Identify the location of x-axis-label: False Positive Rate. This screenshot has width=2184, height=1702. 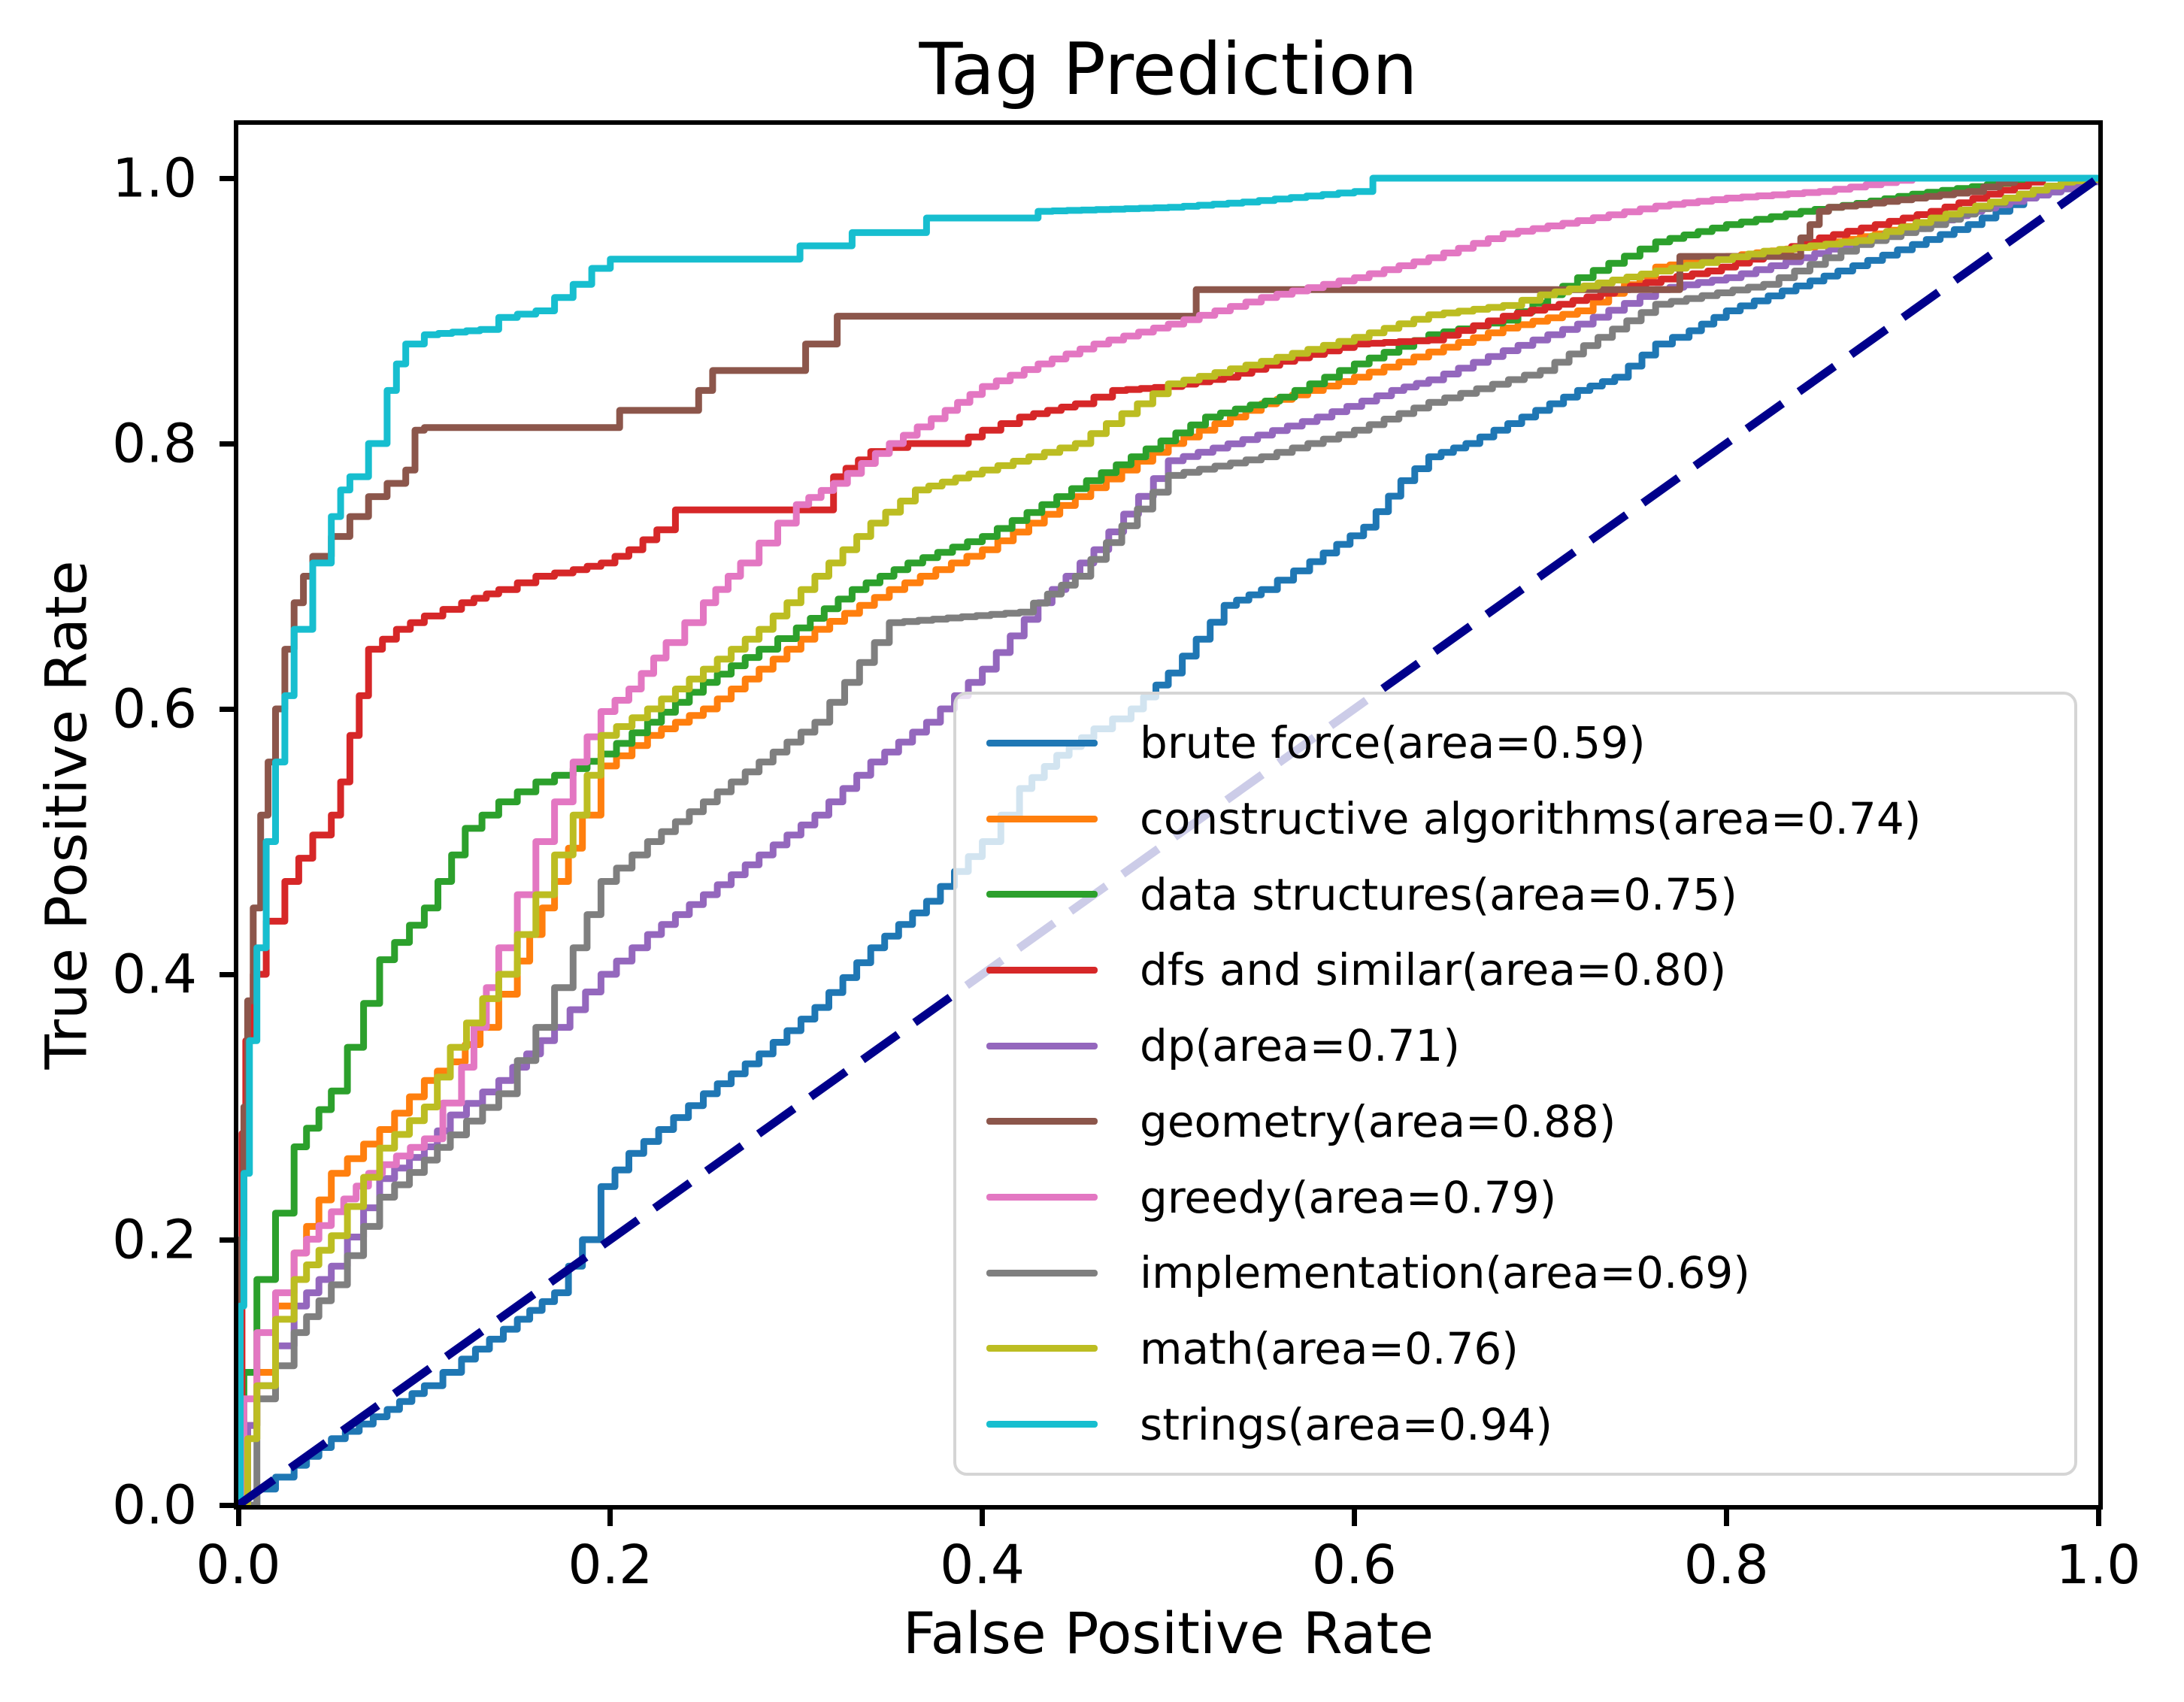
(1168, 1633).